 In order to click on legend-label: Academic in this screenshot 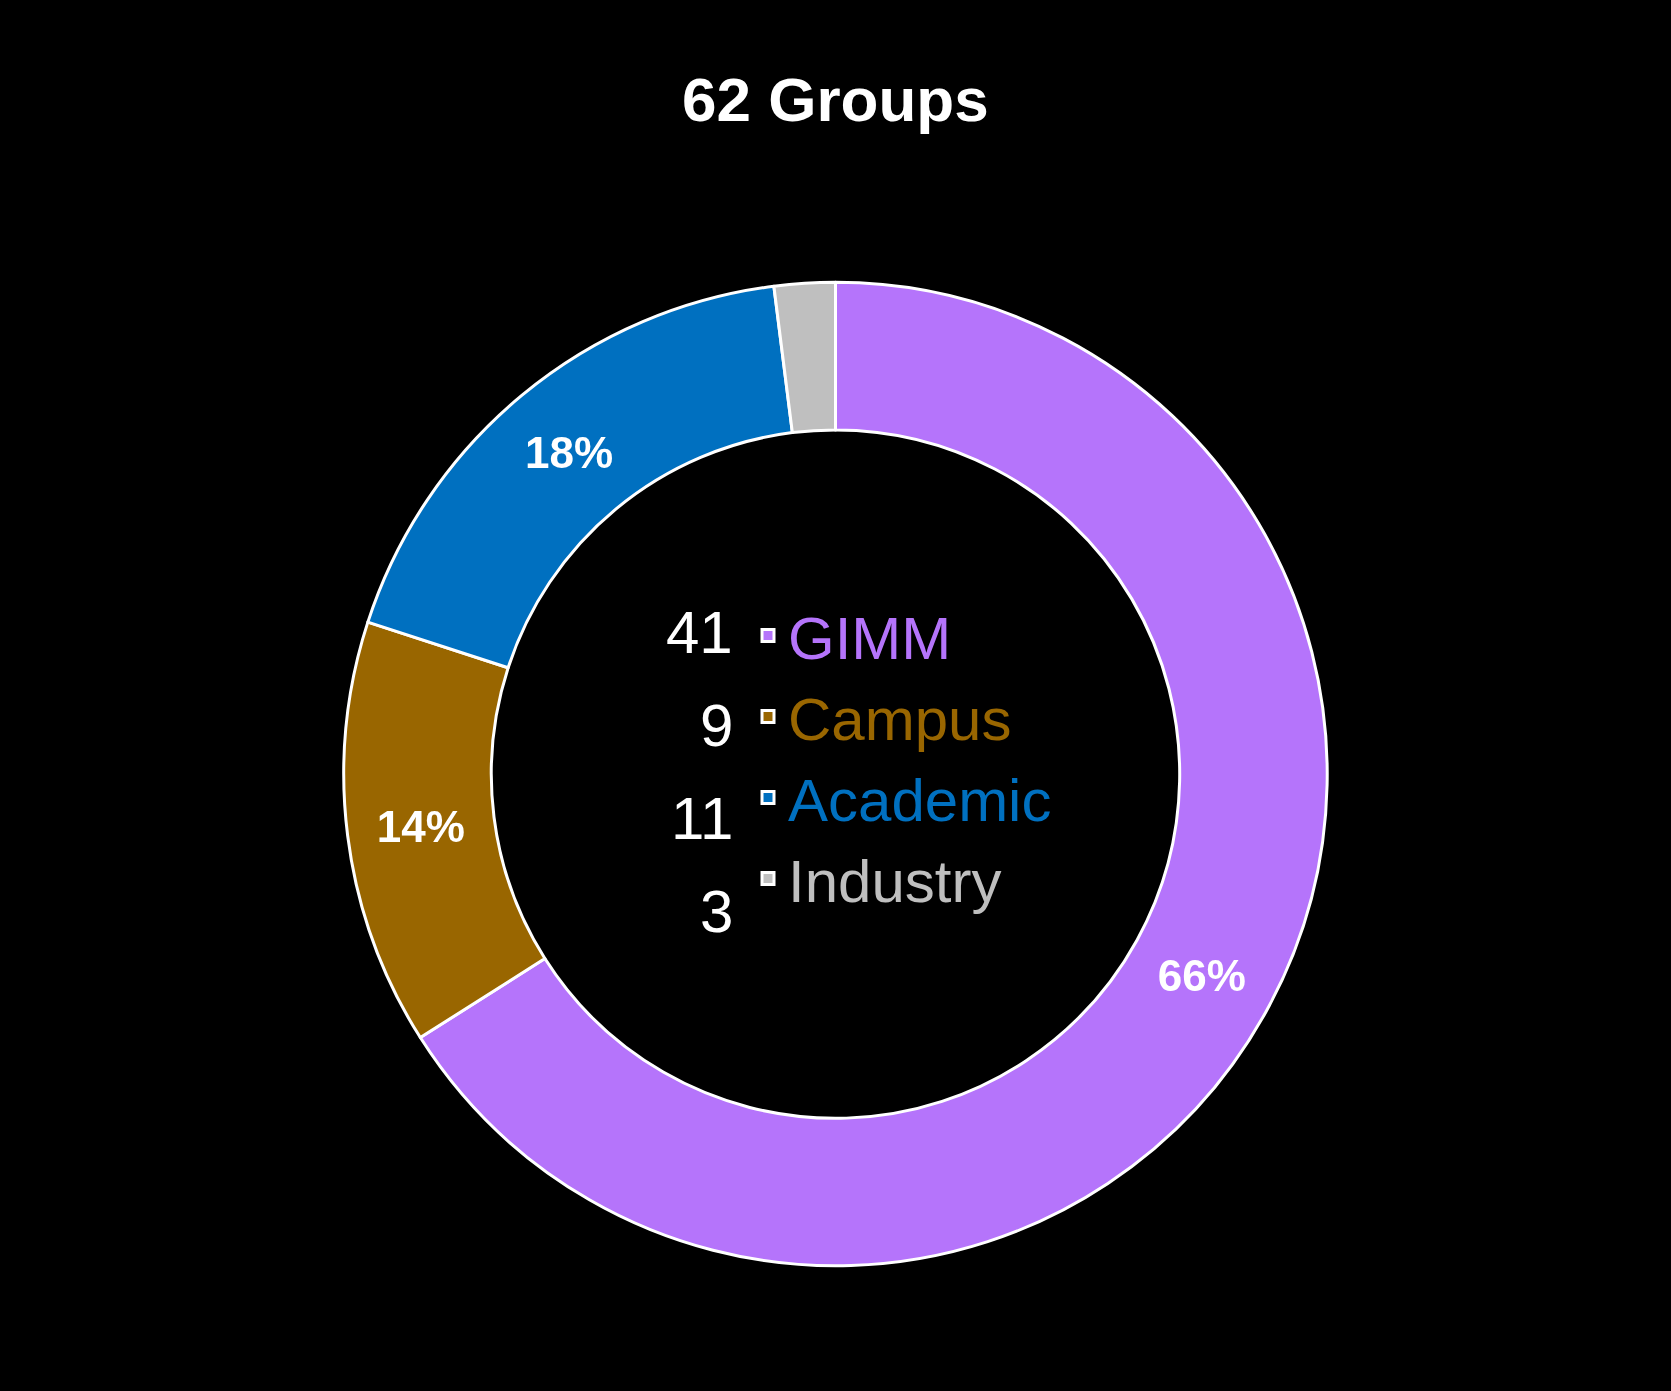, I will do `click(920, 800)`.